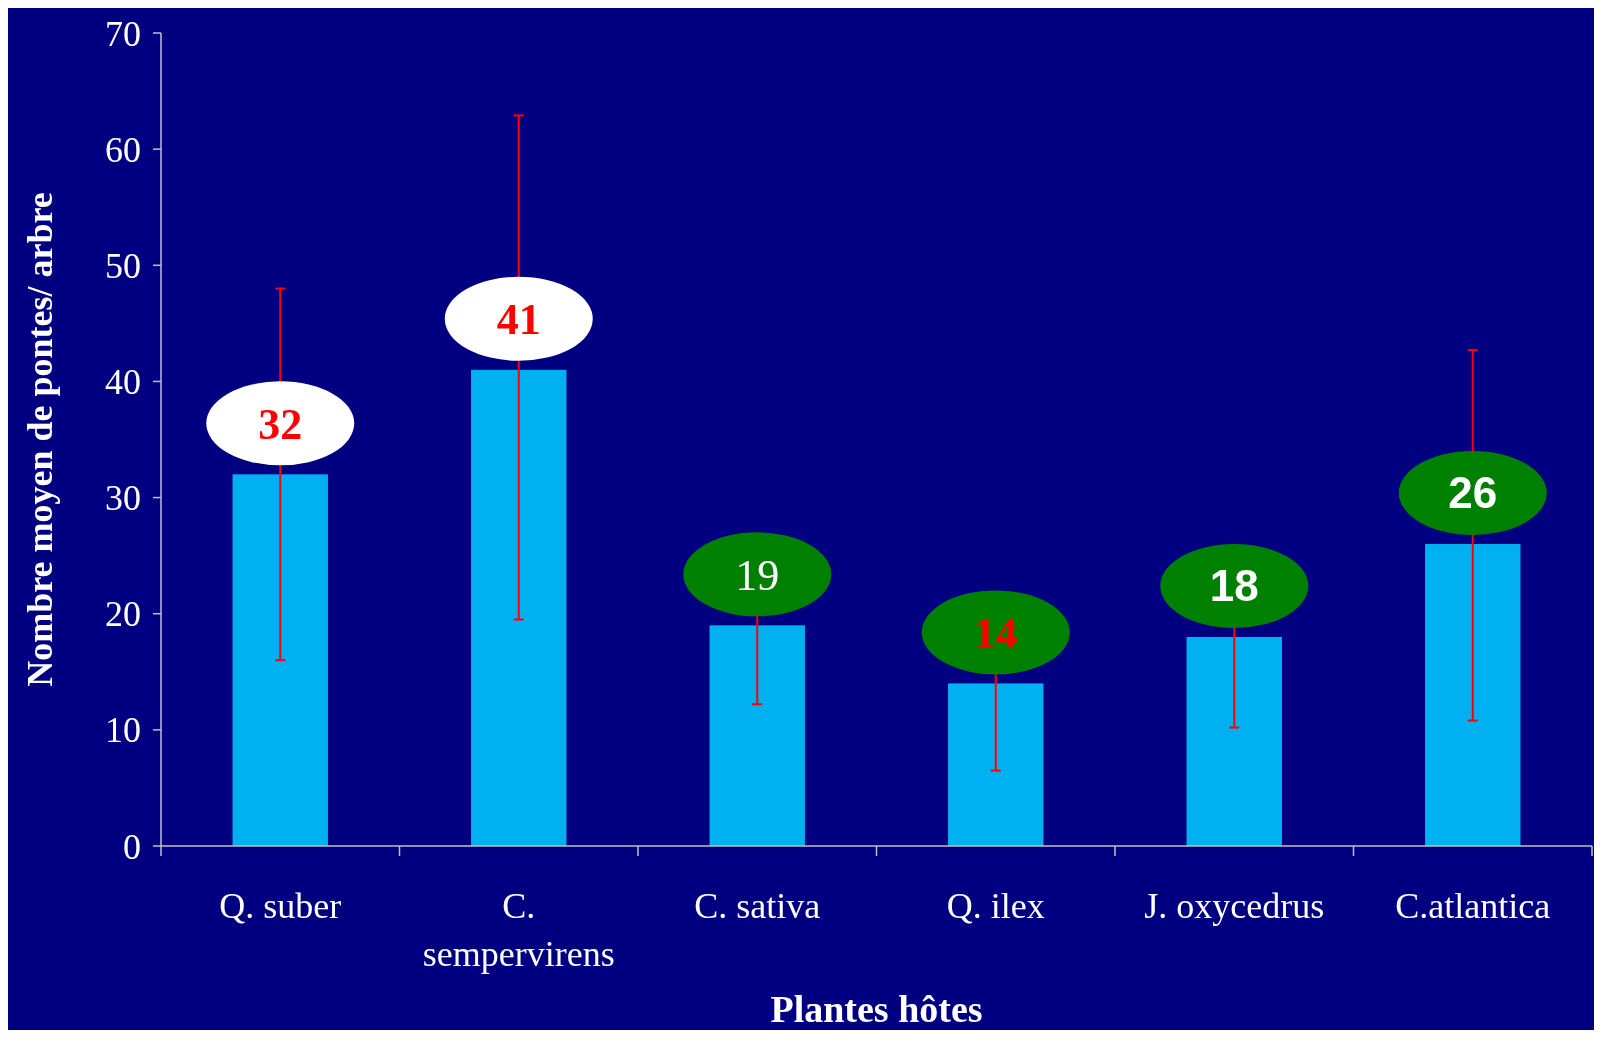 The width and height of the screenshot is (1602, 1038). Describe the element at coordinates (518, 930) in the screenshot. I see `x-tick-label: C. sempervirens` at that location.